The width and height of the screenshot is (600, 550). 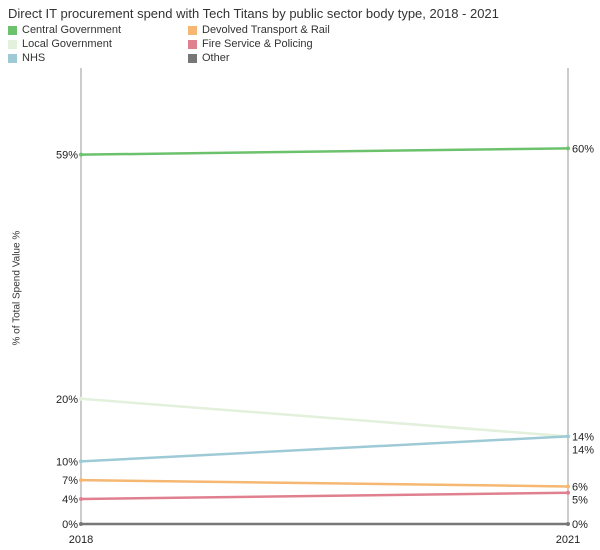 I want to click on legend-item-central-government: Central Government, so click(x=64, y=30).